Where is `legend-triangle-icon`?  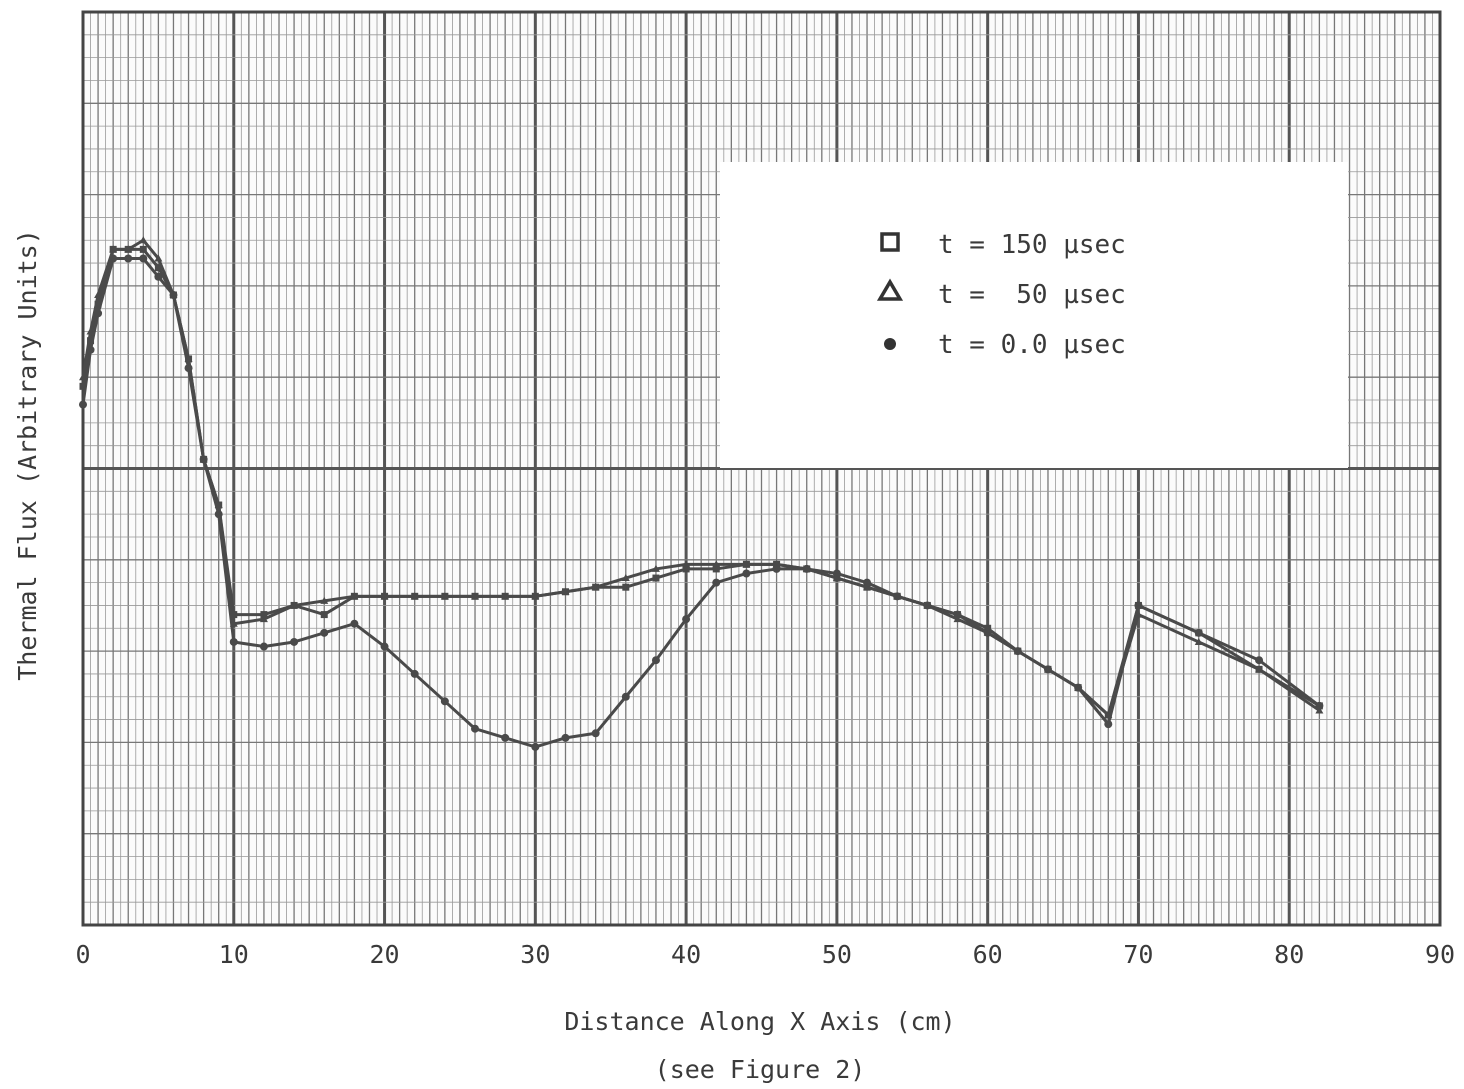 legend-triangle-icon is located at coordinates (890, 289).